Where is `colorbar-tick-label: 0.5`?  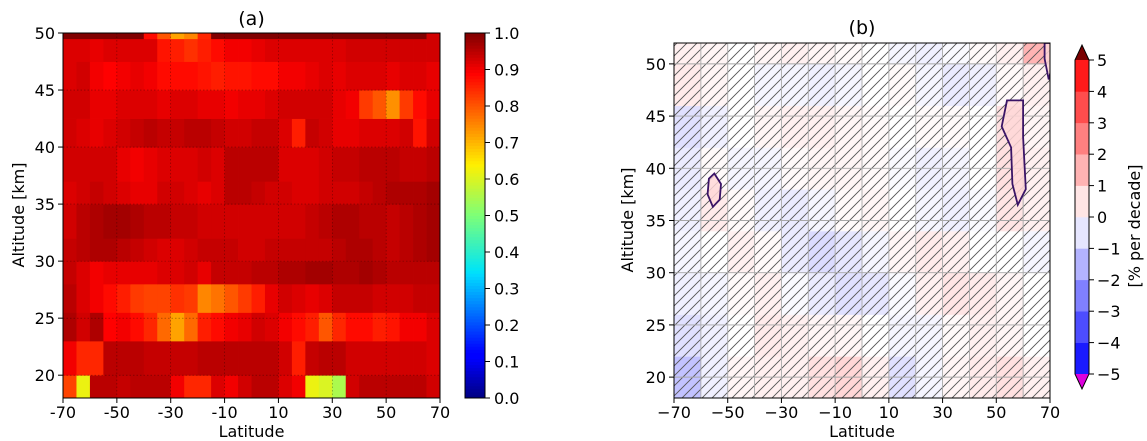
colorbar-tick-label: 0.5 is located at coordinates (506, 216).